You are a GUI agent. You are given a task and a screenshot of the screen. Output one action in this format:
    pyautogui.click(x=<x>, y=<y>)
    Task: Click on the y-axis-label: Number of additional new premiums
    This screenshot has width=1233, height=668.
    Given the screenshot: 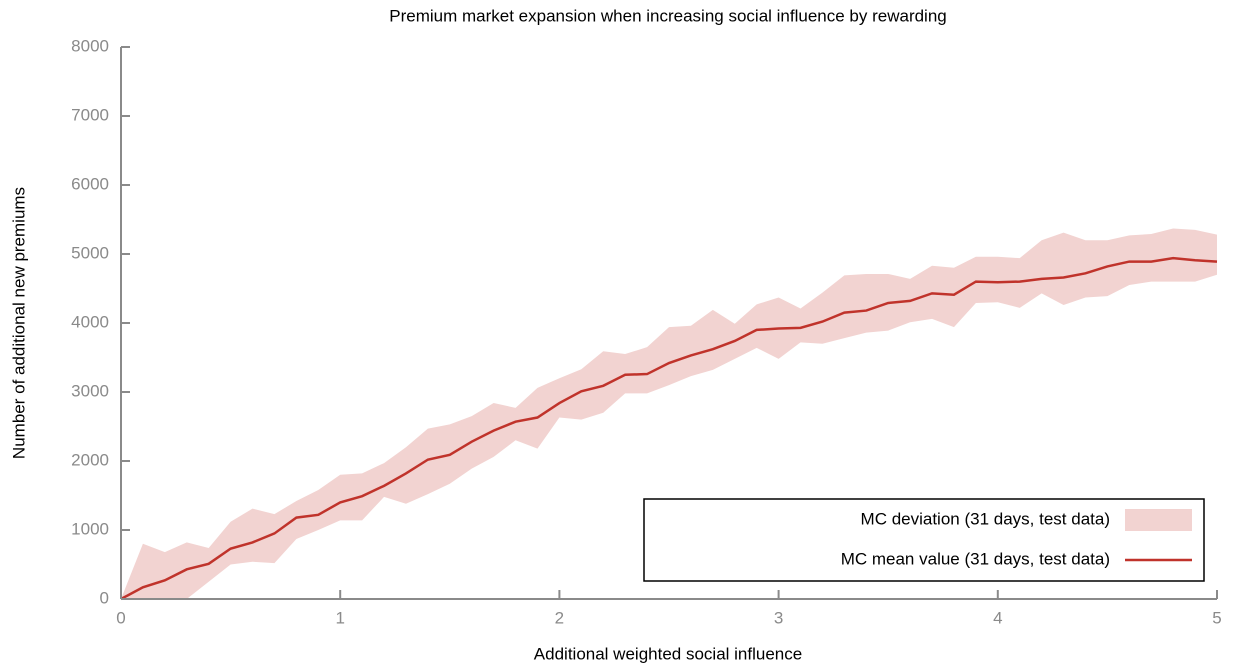 What is the action you would take?
    pyautogui.click(x=18, y=323)
    